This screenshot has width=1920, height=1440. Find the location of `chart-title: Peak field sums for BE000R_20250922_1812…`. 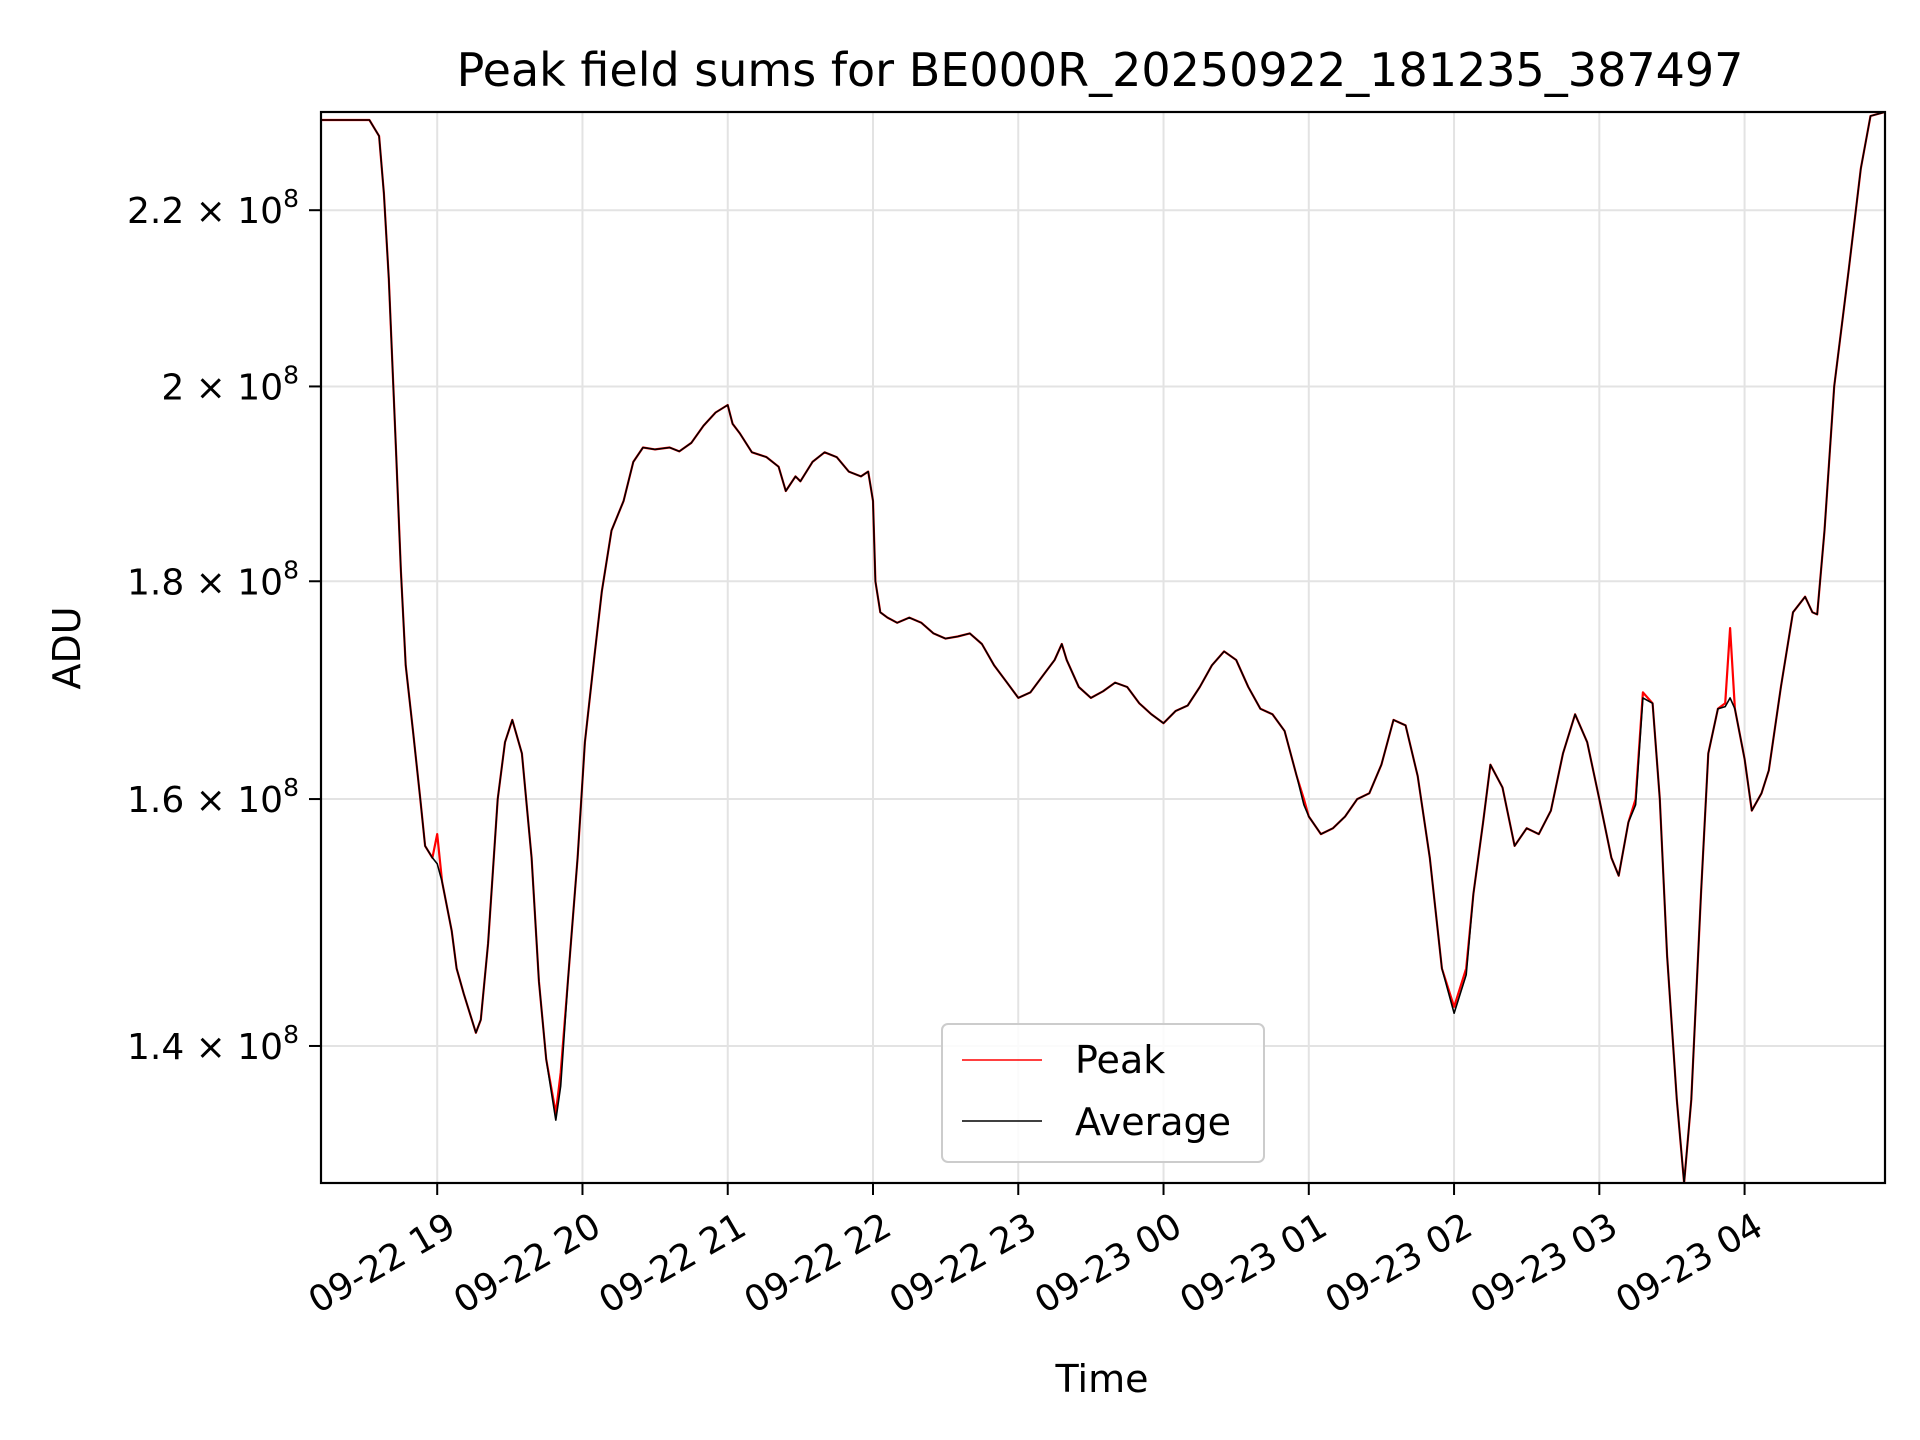

chart-title: Peak field sums for BE000R_20250922_1812… is located at coordinates (1100, 70).